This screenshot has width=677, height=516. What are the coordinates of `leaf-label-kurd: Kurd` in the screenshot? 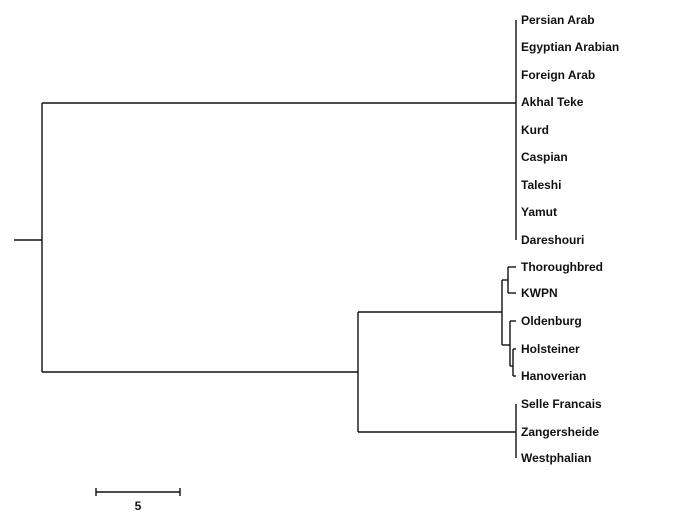 It's located at (535, 130).